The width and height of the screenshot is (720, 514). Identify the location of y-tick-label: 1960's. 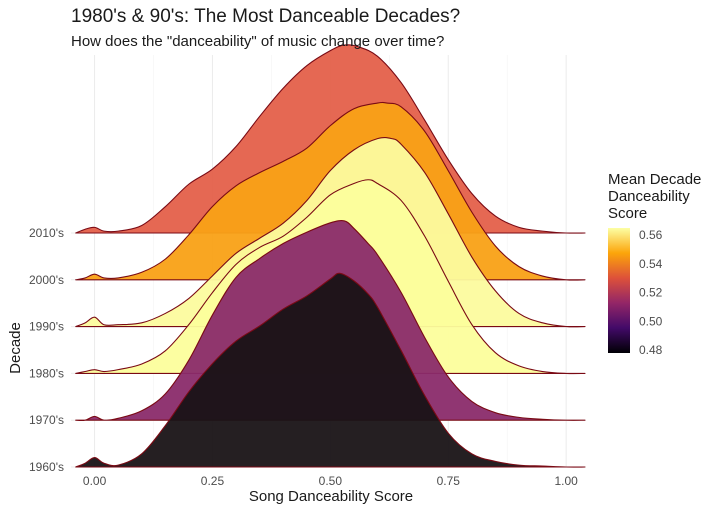
(46, 467).